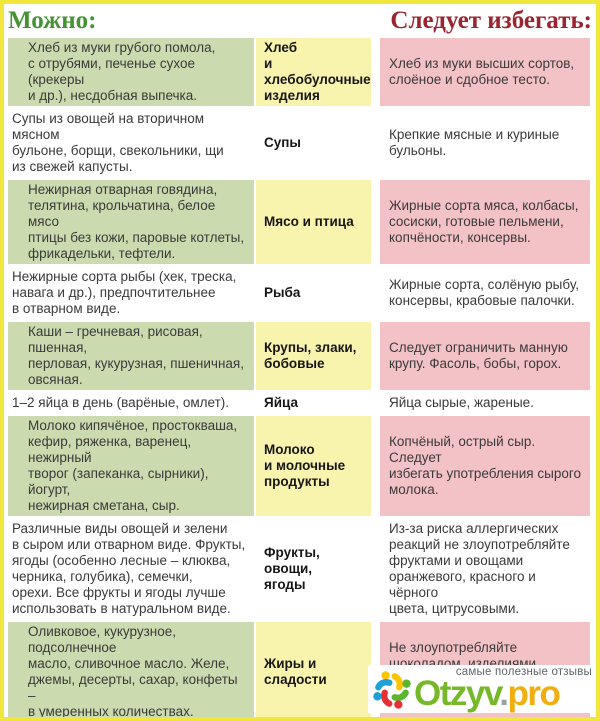  I want to click on watermark: самые полезные отзывы Otzyv.pro, so click(482, 689).